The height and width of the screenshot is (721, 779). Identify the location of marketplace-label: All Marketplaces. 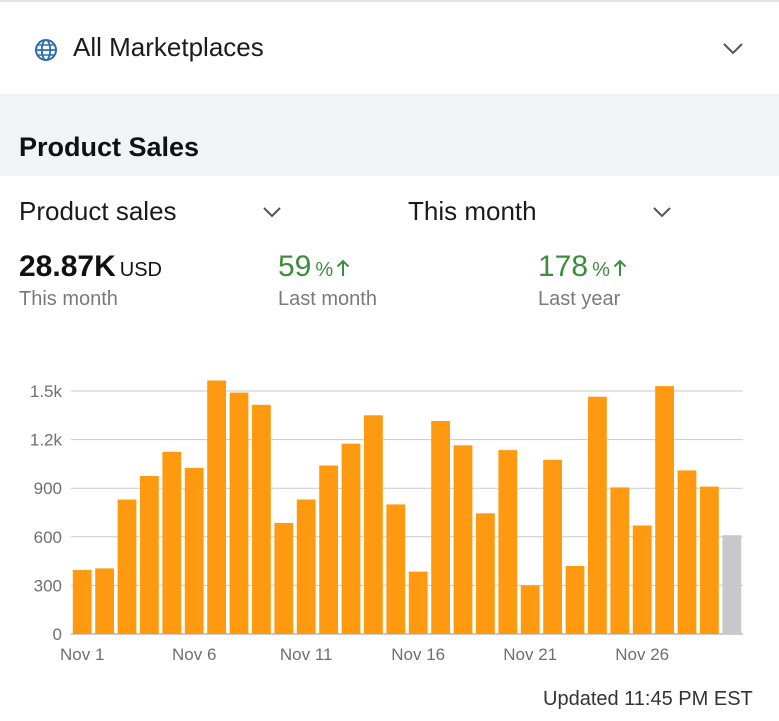
(168, 47).